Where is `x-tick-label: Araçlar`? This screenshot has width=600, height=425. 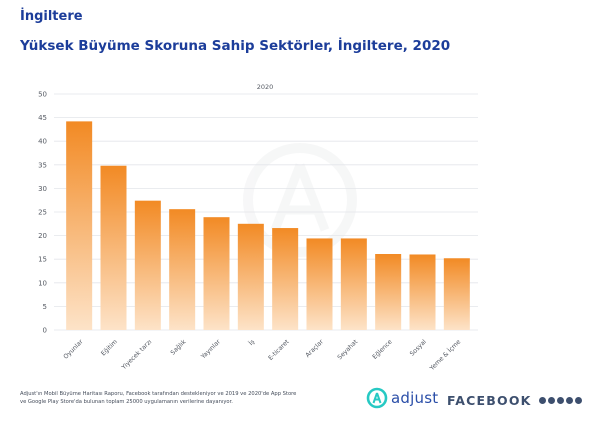 x-tick-label: Araçlar is located at coordinates (314, 348).